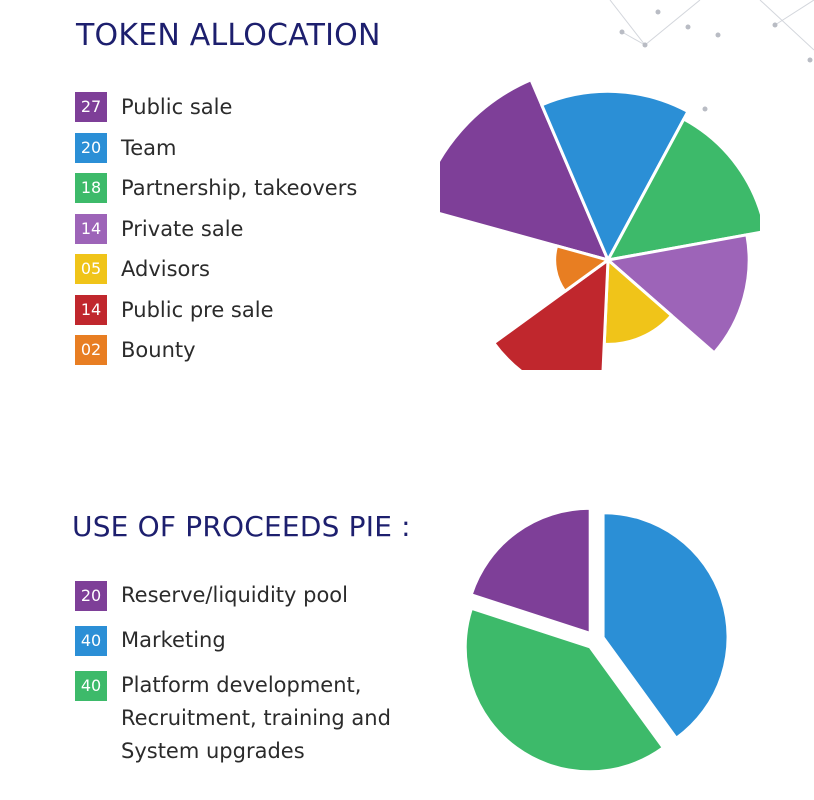 The width and height of the screenshot is (814, 800). I want to click on token-legend-item: 20 Team, so click(216, 153).